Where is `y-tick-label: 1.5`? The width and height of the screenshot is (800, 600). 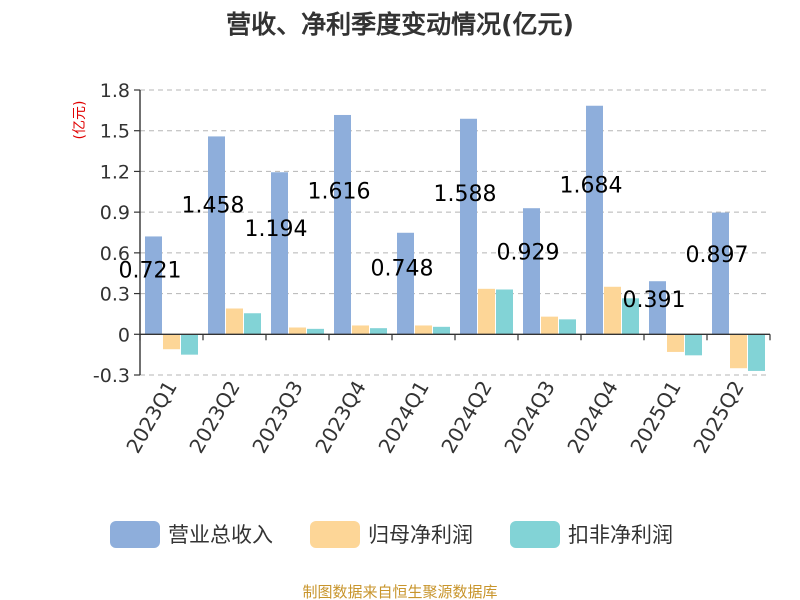 y-tick-label: 1.5 is located at coordinates (115, 132).